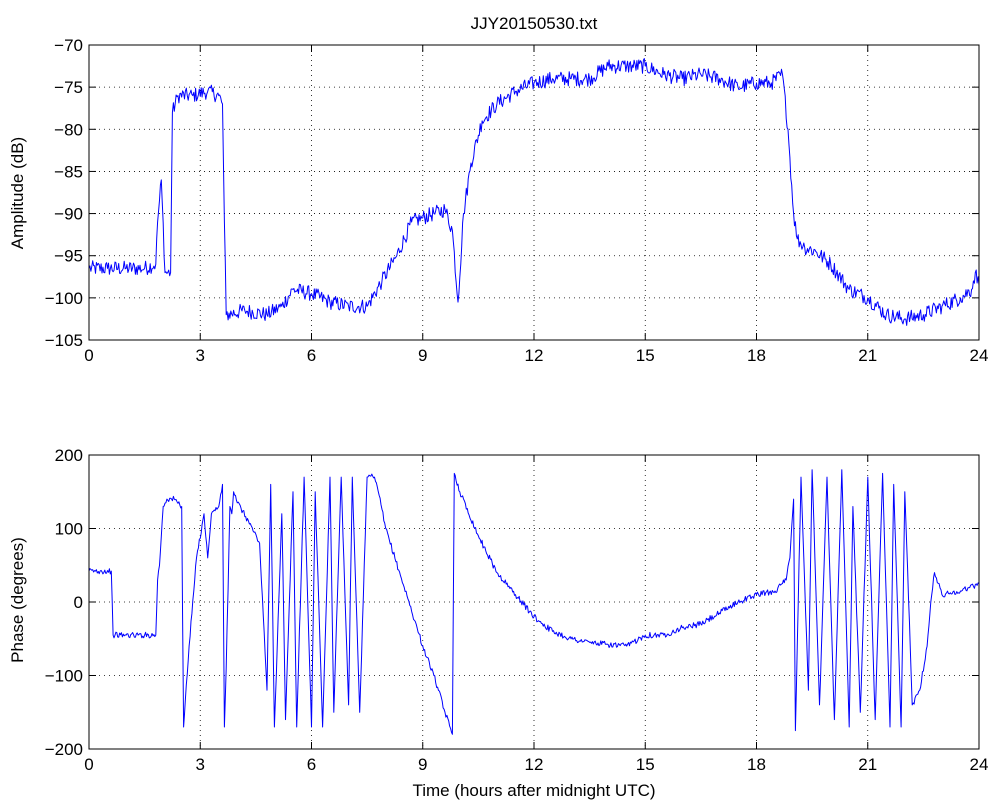 This screenshot has width=998, height=806. I want to click on chart-title: JJY20150530.txt, so click(534, 23).